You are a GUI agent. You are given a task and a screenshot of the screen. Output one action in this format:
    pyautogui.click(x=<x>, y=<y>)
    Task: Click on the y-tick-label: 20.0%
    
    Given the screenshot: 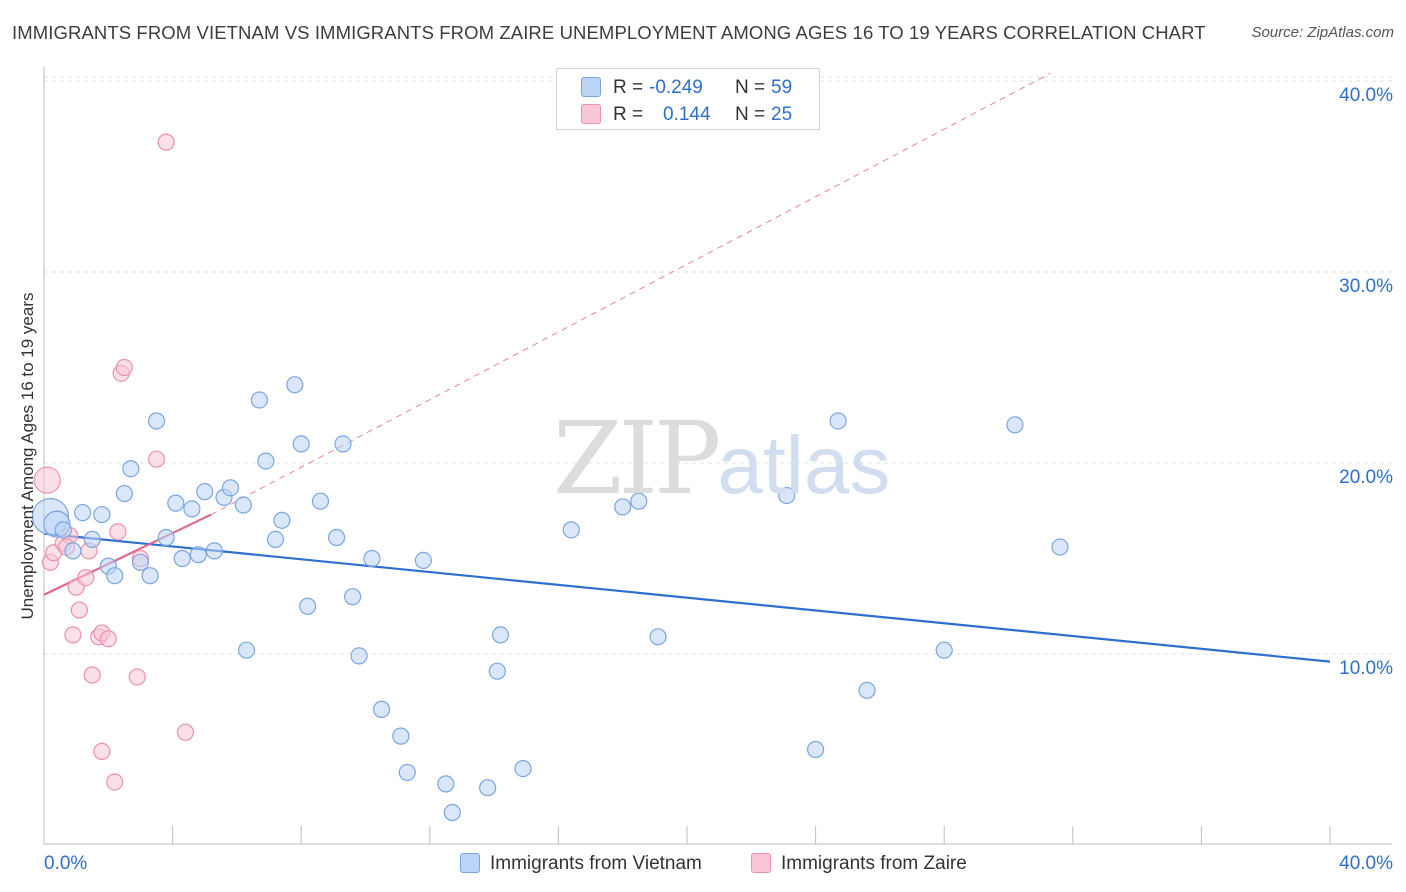 What is the action you would take?
    pyautogui.click(x=1366, y=477)
    